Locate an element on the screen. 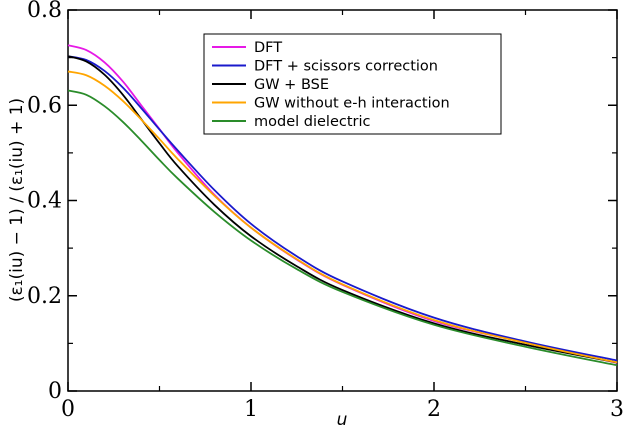 This screenshot has width=623, height=429. legend-label: model dielectric is located at coordinates (312, 122).